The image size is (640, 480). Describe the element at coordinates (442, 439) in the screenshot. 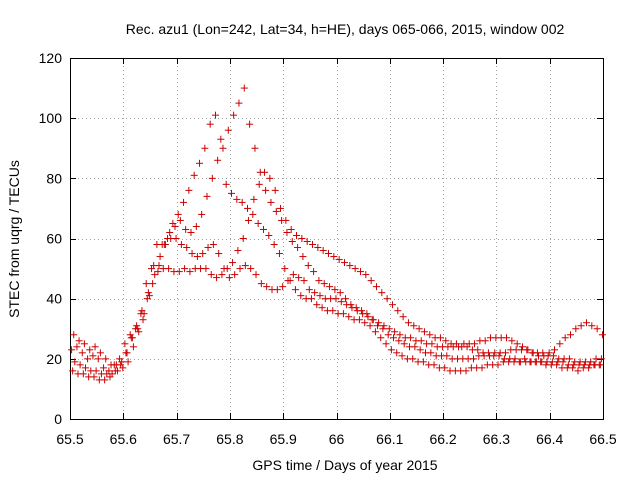

I see `x-tick-label: 66.2` at that location.